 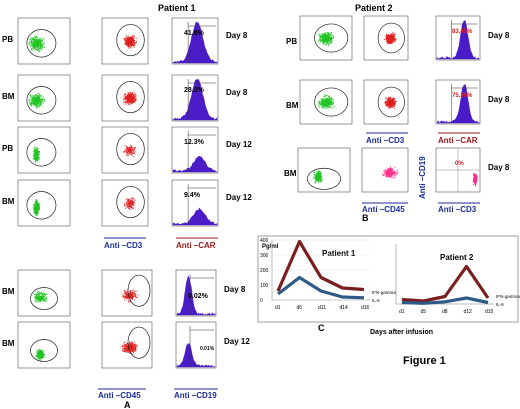 I want to click on percent-label: 41.8%, so click(x=194, y=33).